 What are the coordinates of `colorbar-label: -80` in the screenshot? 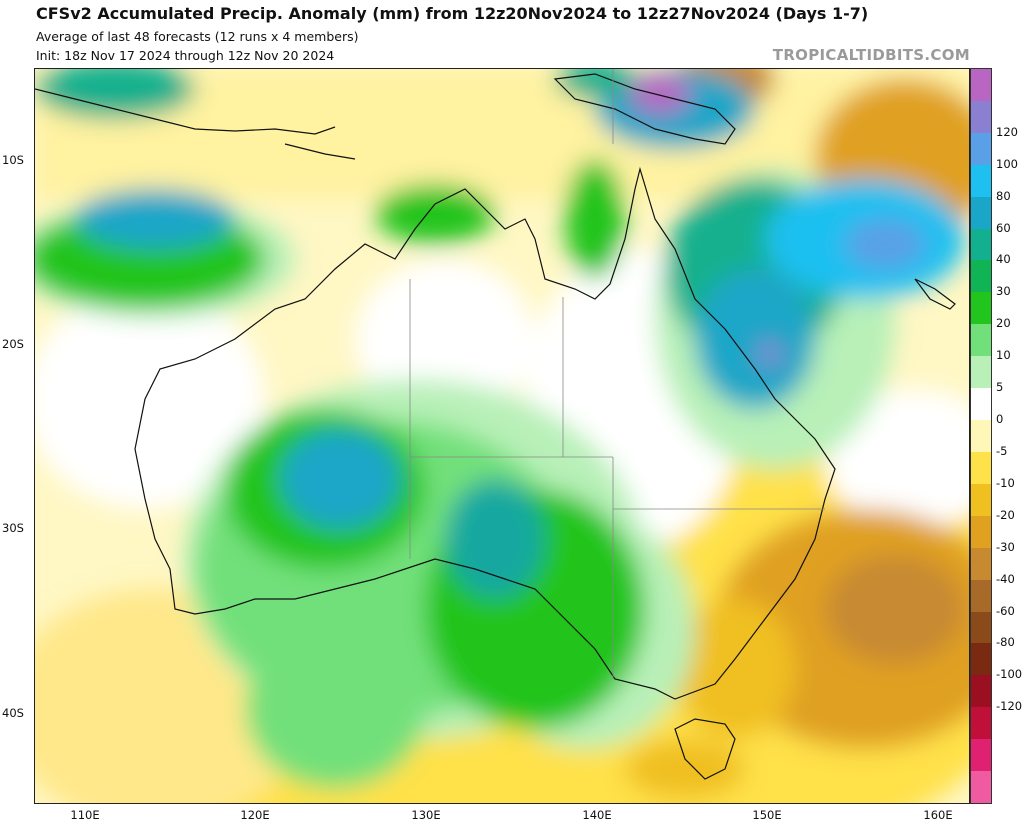 It's located at (1005, 642).